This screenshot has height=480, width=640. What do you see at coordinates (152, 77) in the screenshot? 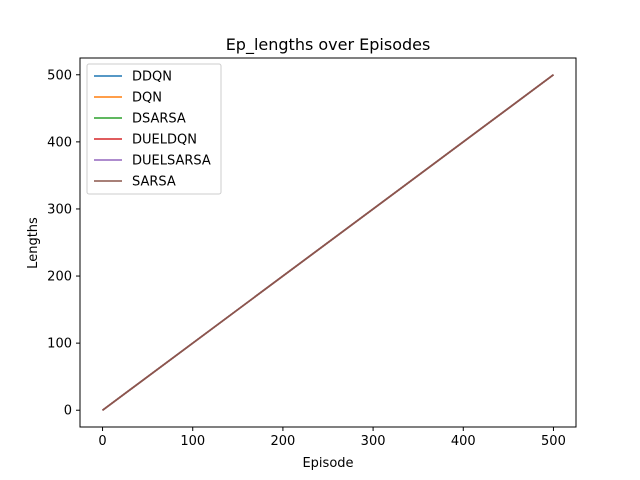
I see `legend-label: DDQN` at bounding box center [152, 77].